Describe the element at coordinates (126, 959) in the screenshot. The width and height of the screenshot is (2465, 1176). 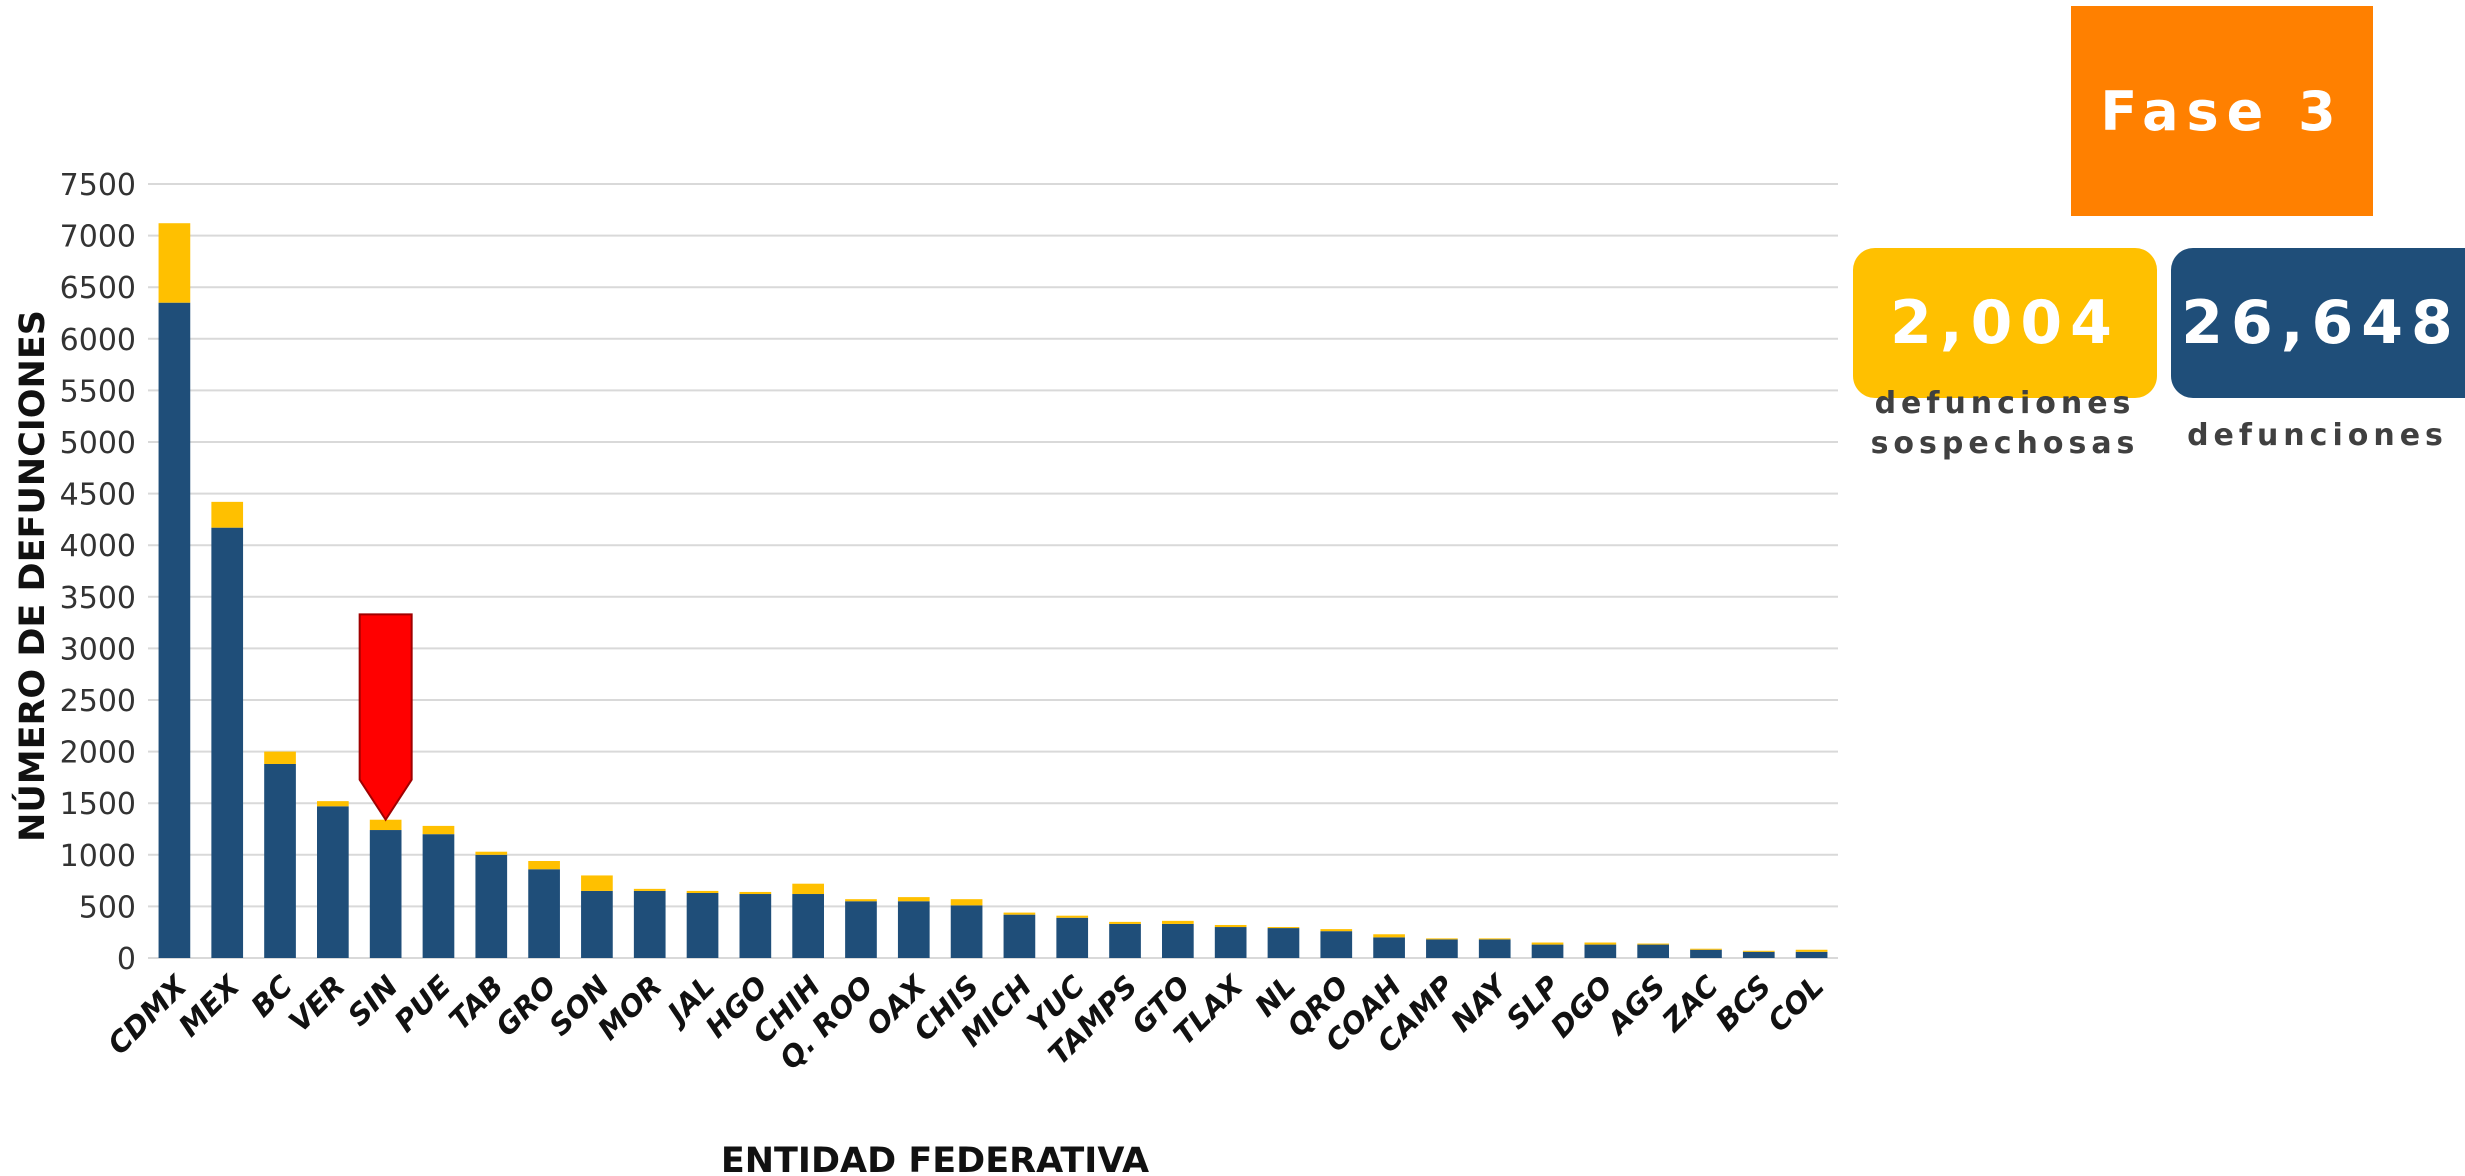
I see `y-tick-label: 0` at that location.